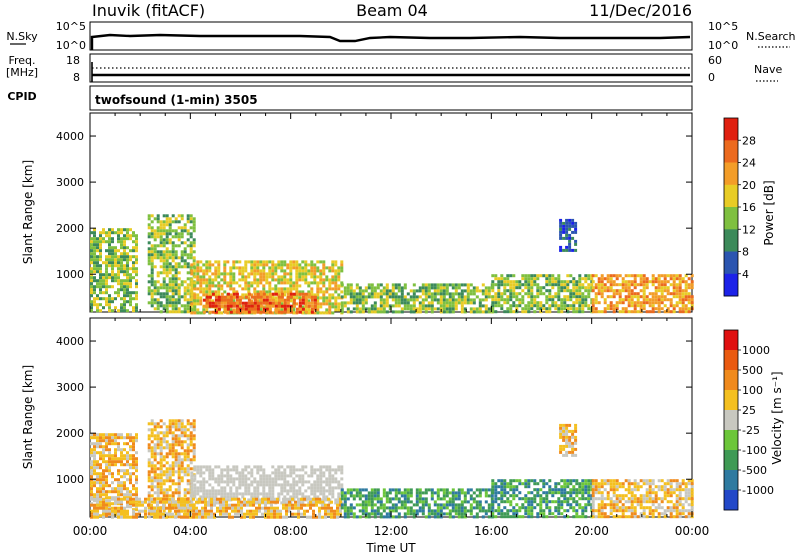  I want to click on power-ytick-label-4000: 4000, so click(70, 136).